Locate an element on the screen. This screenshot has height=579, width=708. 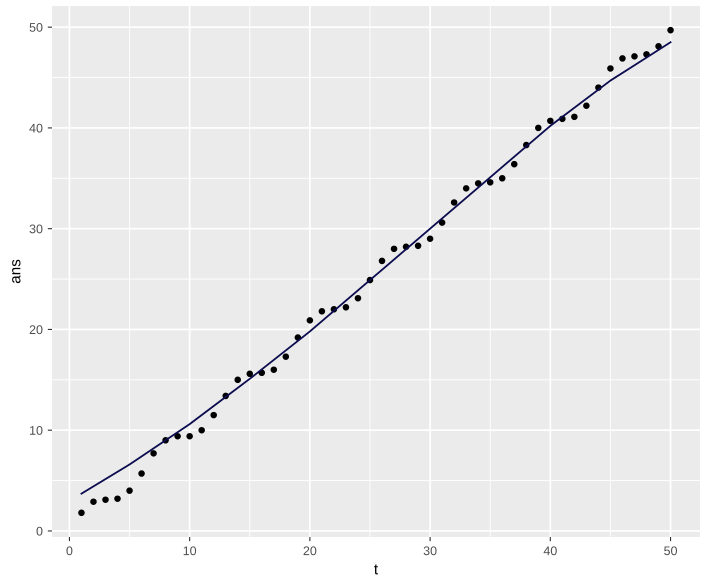
x-tick-label: 0 is located at coordinates (69, 551).